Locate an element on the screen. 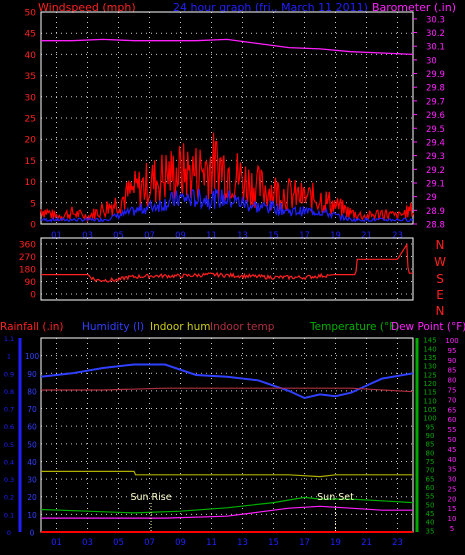 The image size is (465, 555). compass-label-n1: N is located at coordinates (440, 245).